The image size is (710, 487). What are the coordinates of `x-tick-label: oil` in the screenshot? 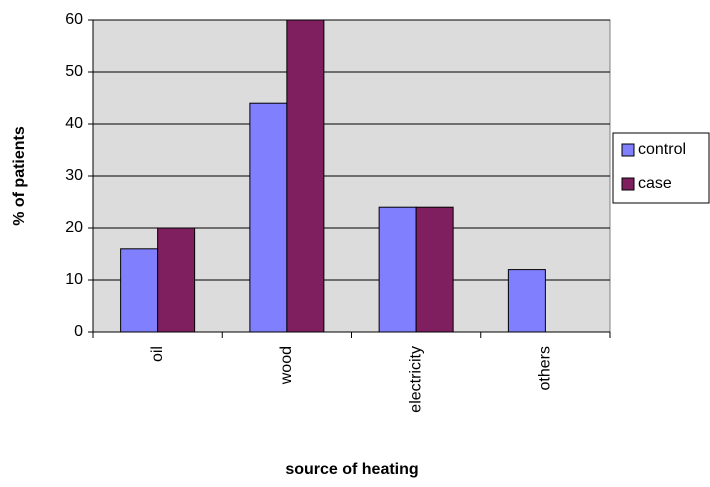 It's located at (157, 354).